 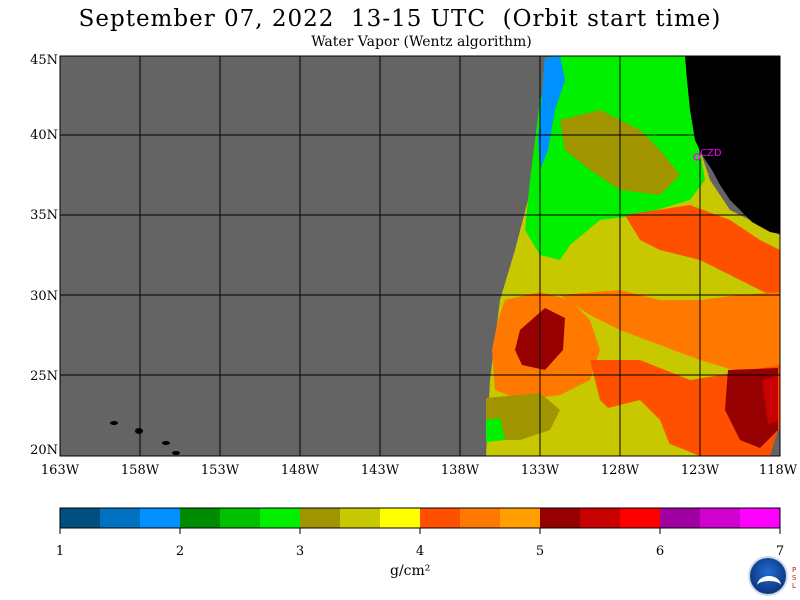 I want to click on colorbar-tick-label: 6, so click(x=660, y=551).